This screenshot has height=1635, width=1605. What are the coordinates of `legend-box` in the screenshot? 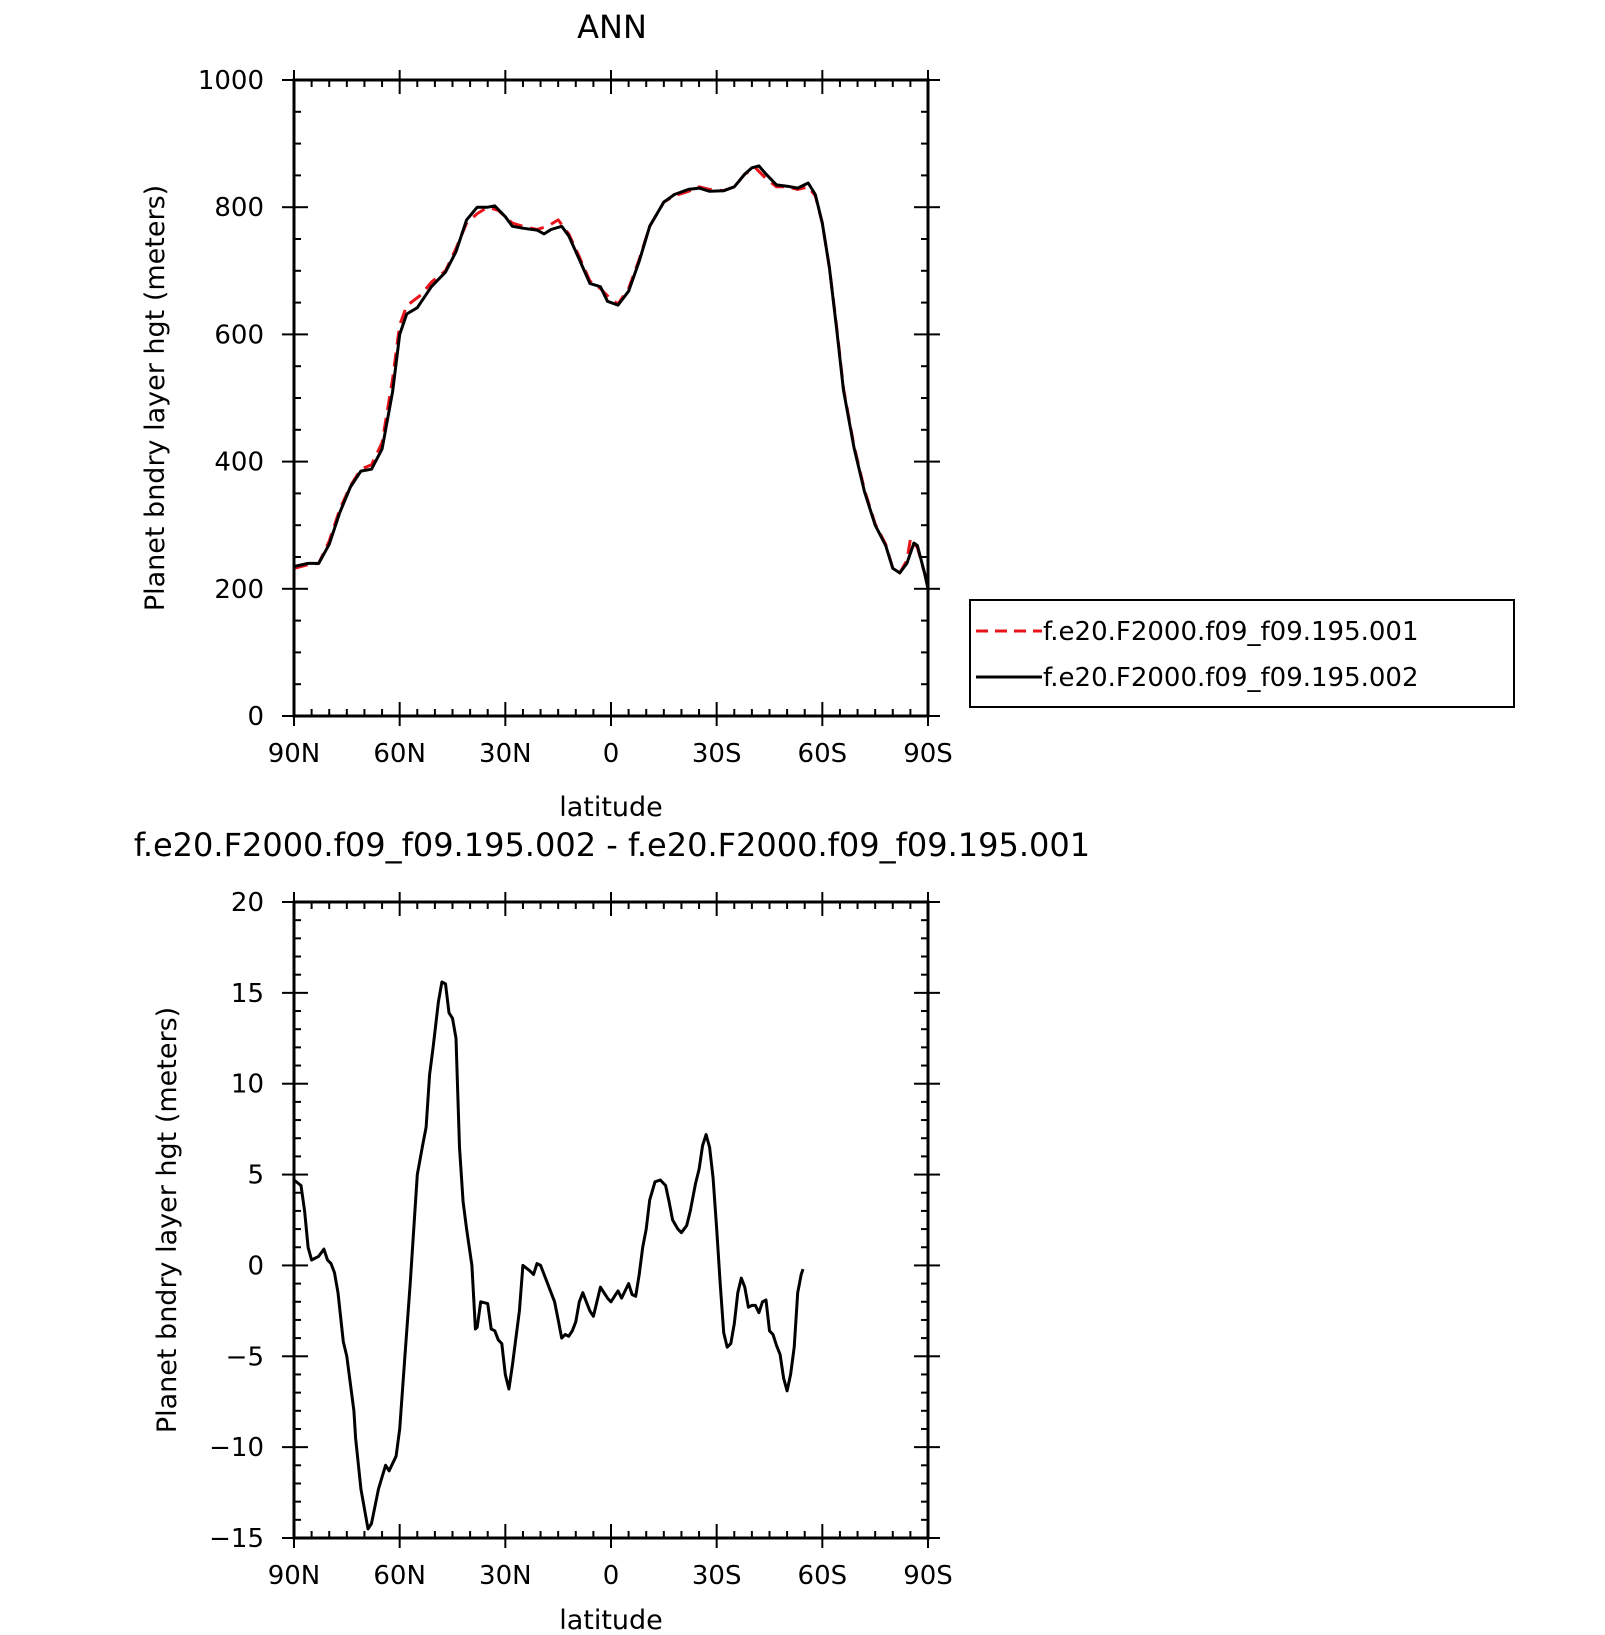 It's located at (1242, 653).